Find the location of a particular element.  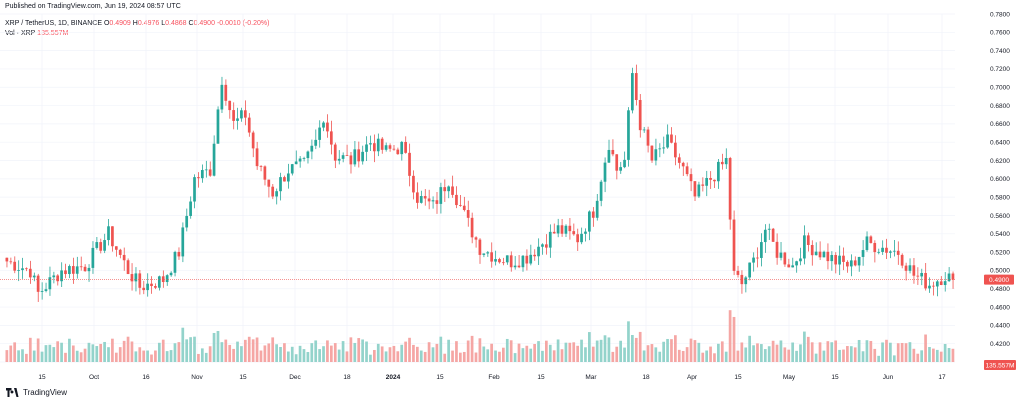

y-tick-label: 0.4800 is located at coordinates (1000, 289).